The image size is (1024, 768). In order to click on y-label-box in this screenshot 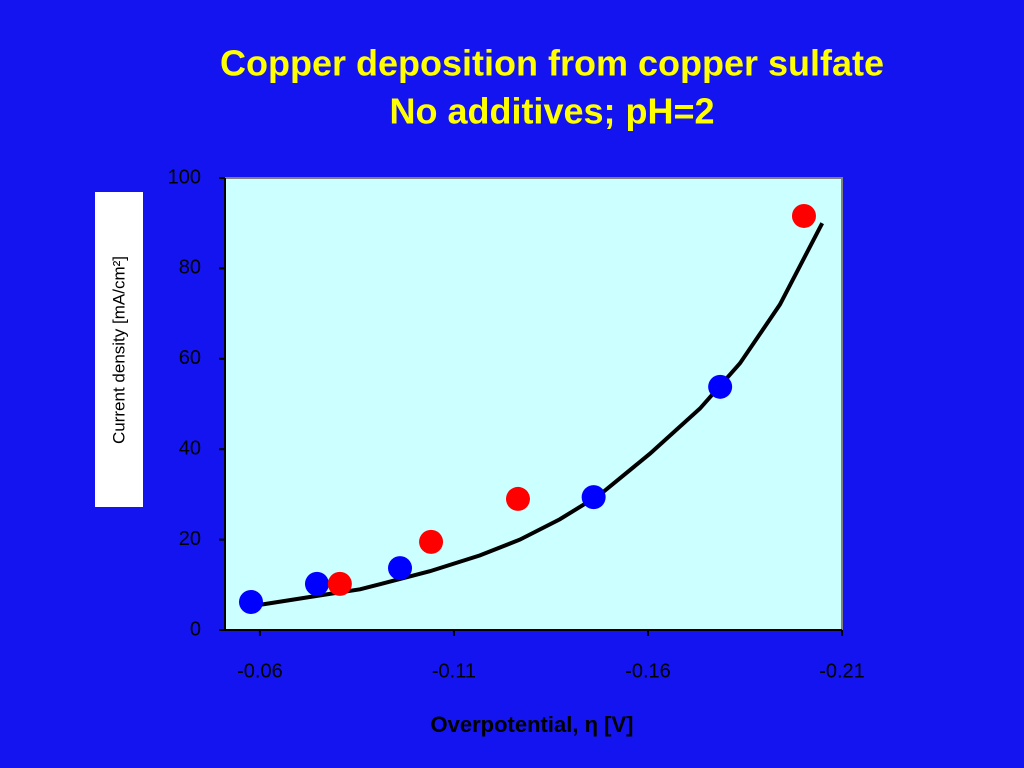, I will do `click(119, 349)`.